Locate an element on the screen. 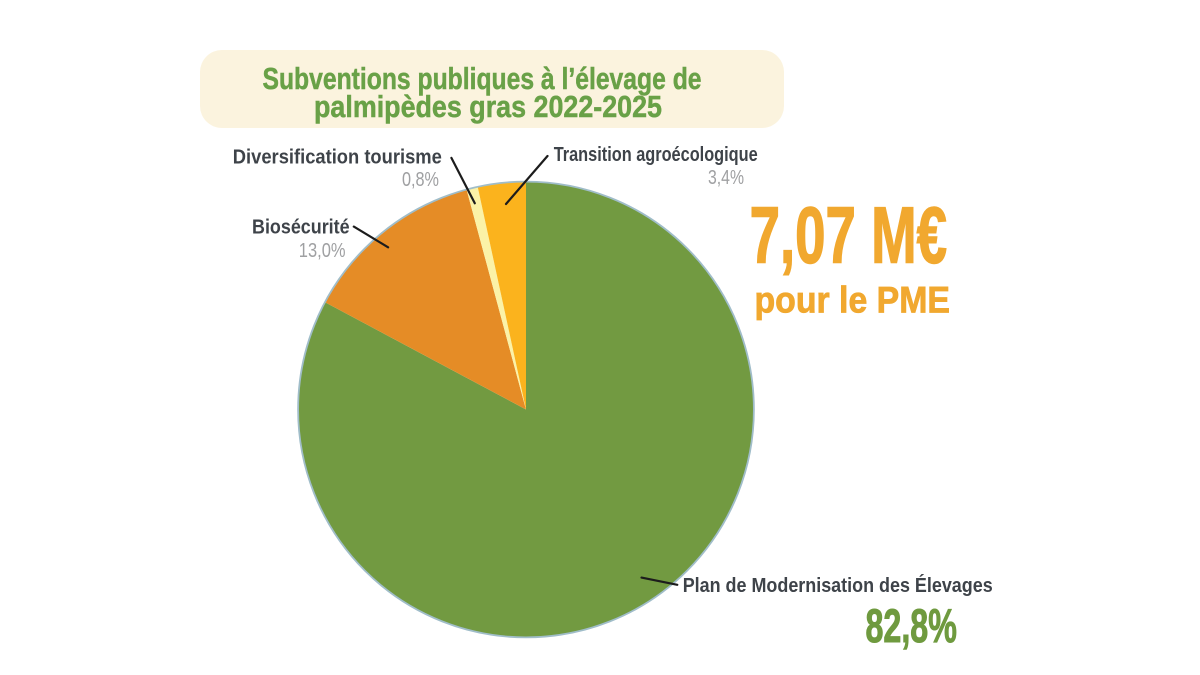 The width and height of the screenshot is (1200, 675). svg-text:Subventions publiques à l’élev: Subventions publiques à l’élevage de is located at coordinates (482, 78).